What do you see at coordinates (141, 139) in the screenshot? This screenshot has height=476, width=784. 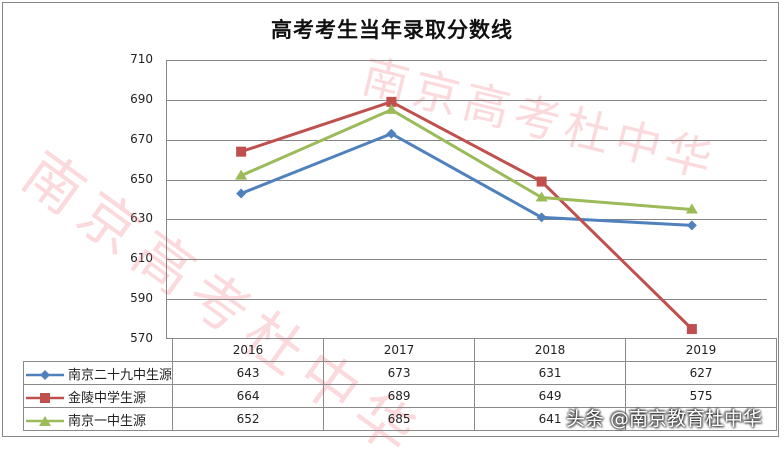 I see `y-tick-670: 670` at bounding box center [141, 139].